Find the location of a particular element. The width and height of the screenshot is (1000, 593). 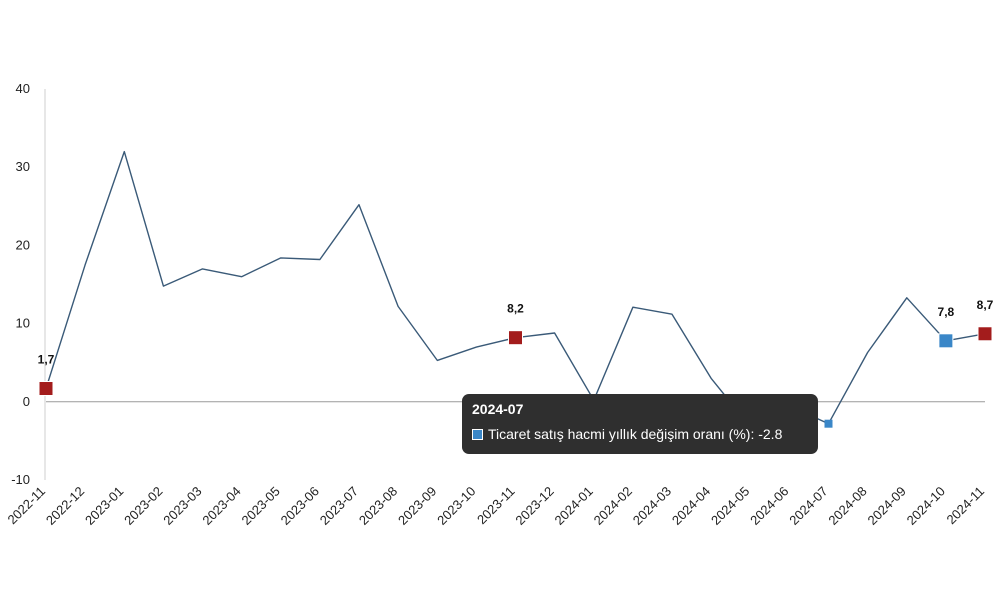

x-tick-label: 2022-12 is located at coordinates (65, 506).